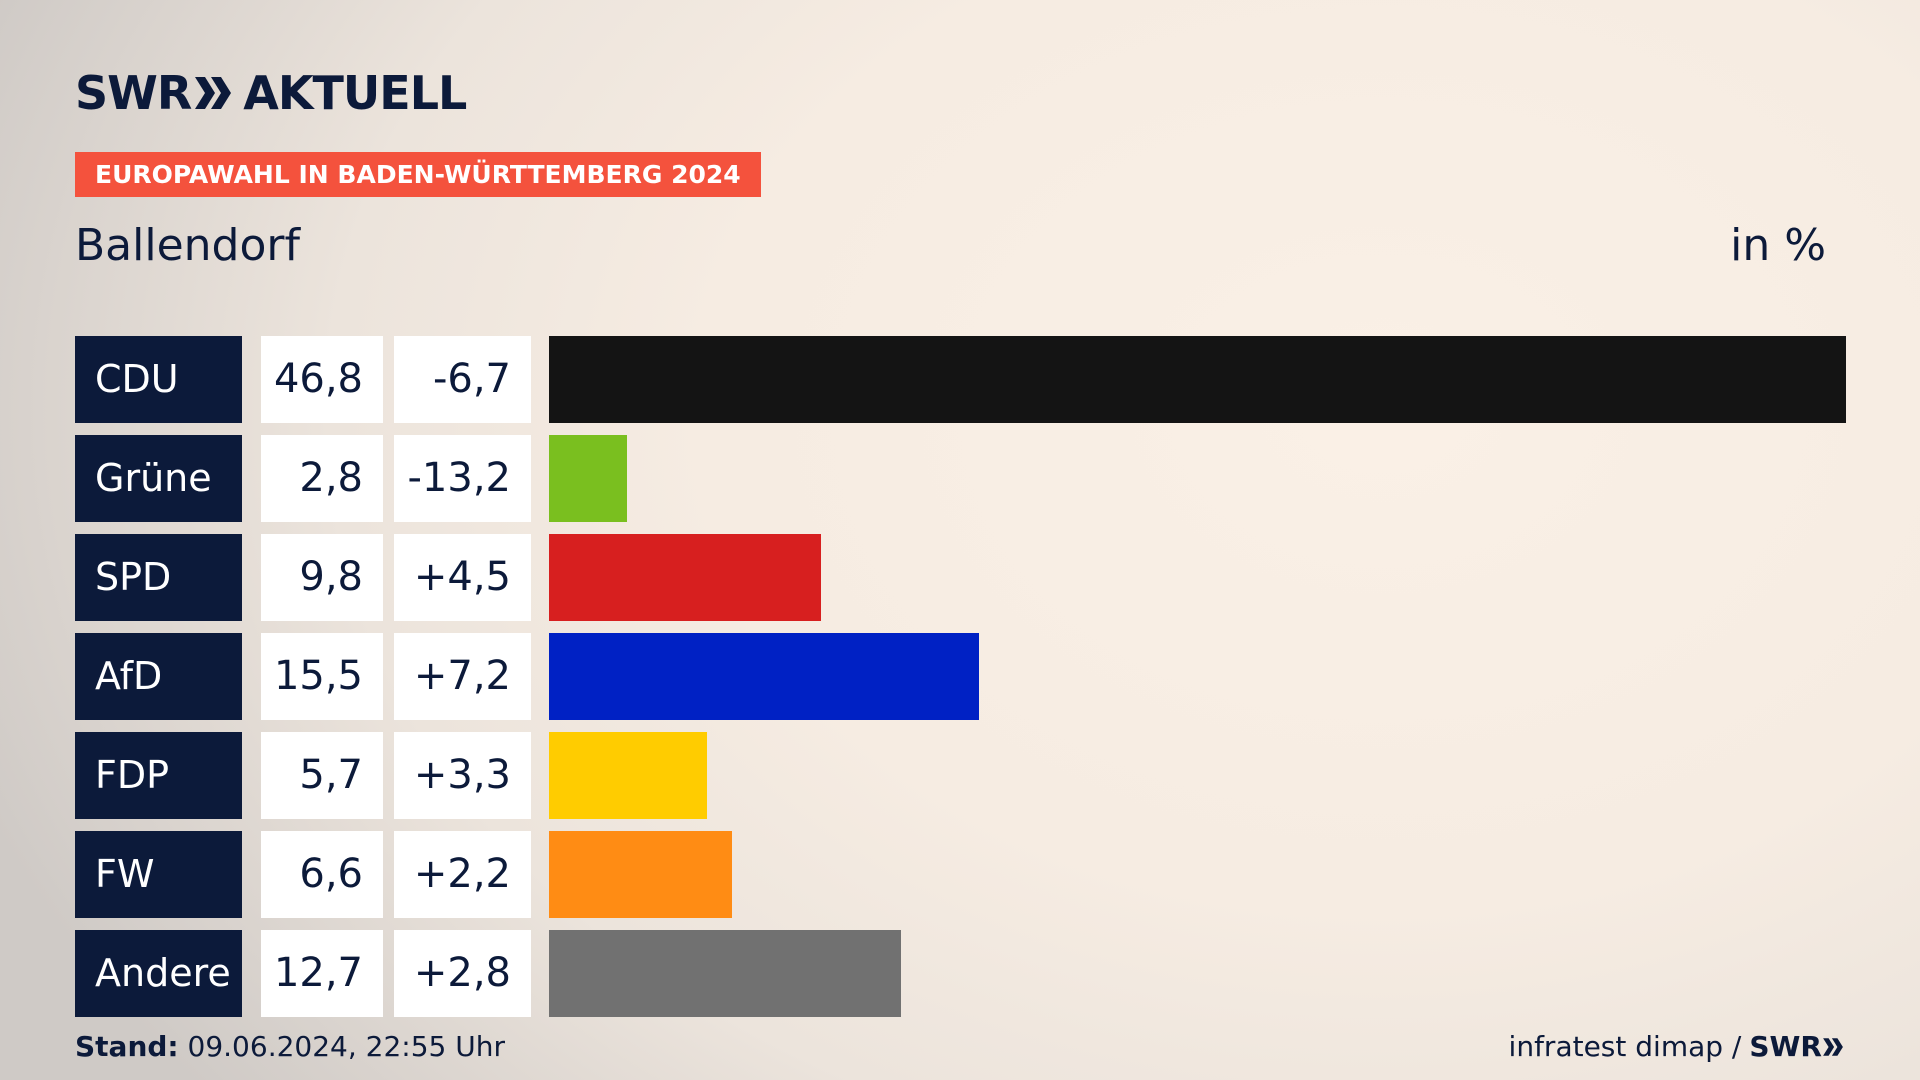 The image size is (1920, 1080). Describe the element at coordinates (322, 478) in the screenshot. I see `vote-share-label: 2,8` at that location.